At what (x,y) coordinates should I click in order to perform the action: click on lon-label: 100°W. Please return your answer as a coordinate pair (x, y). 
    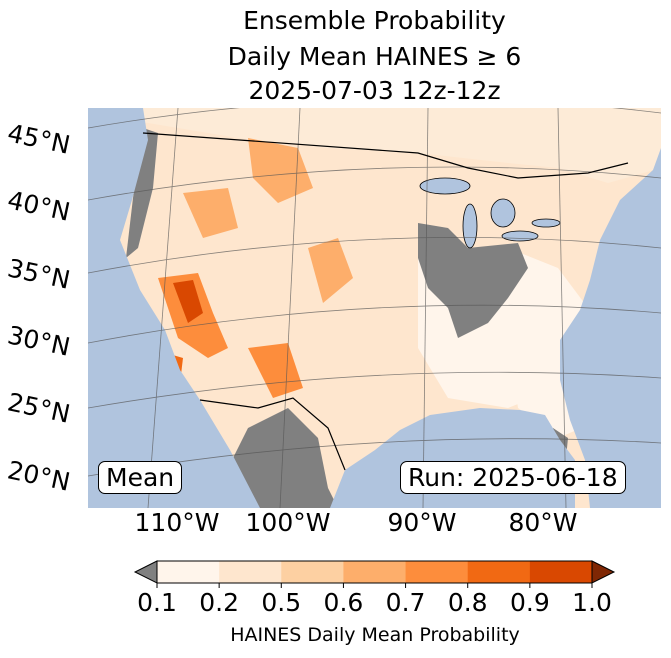
    Looking at the image, I should click on (288, 522).